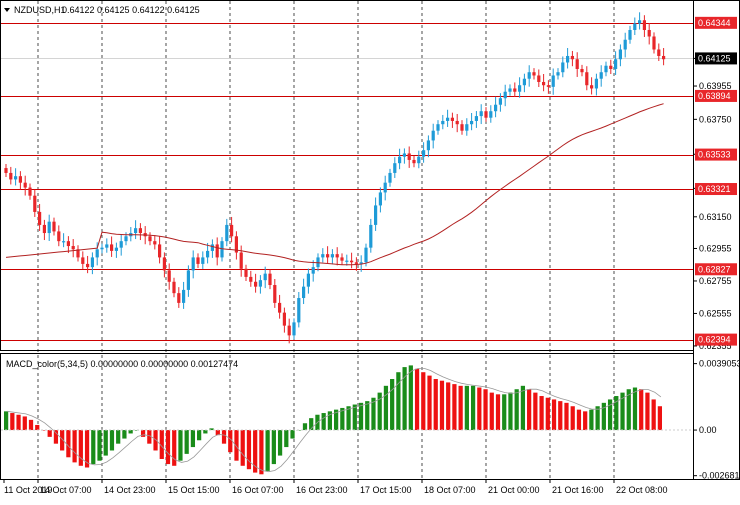 The image size is (740, 505). I want to click on dropdown-triangle-icon, so click(7, 10).